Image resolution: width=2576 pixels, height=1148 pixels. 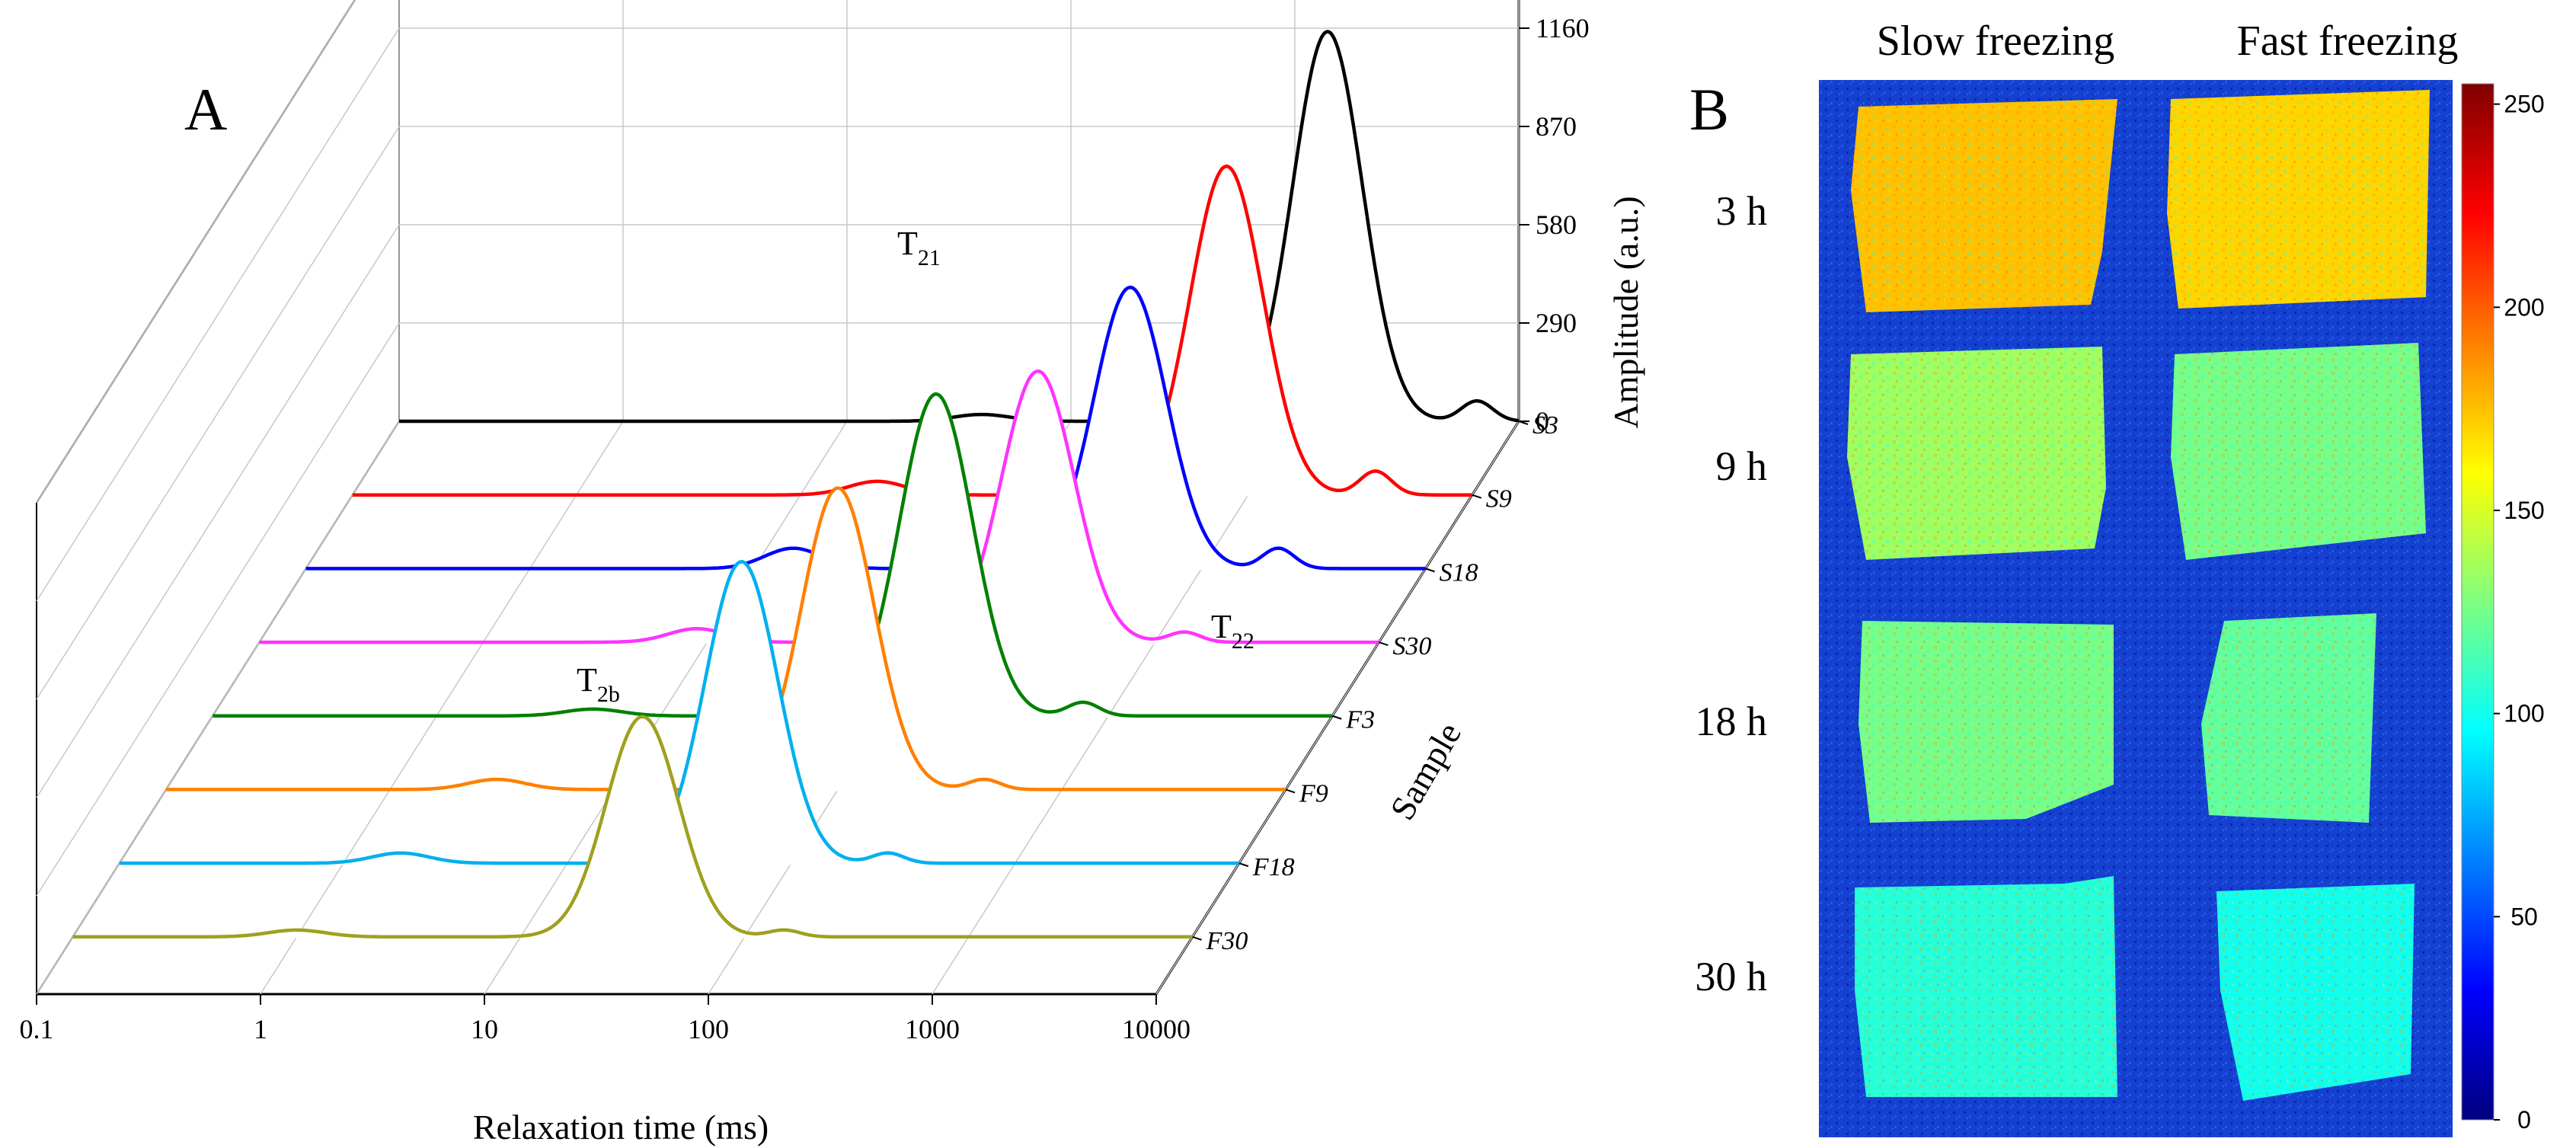 I want to click on z-tick-label: 290, so click(x=1556, y=323).